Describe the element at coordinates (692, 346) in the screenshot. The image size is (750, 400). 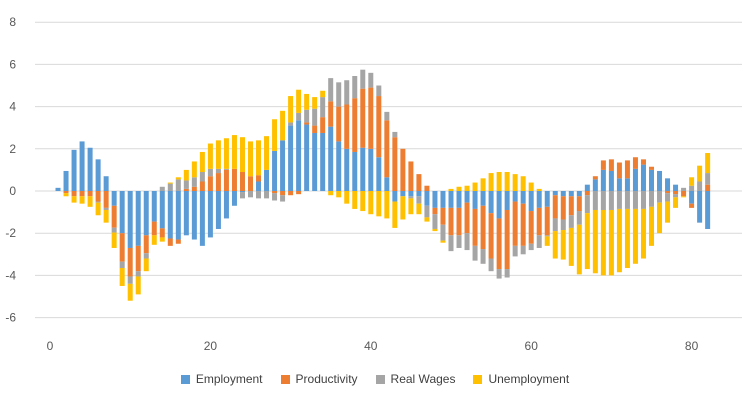
I see `x-tick-label: 80` at that location.